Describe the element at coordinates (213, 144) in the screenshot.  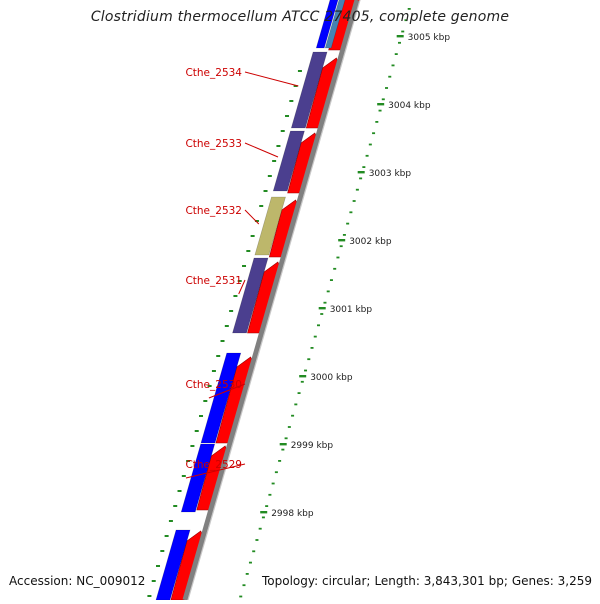
I see `gene-label: Cthe_2533` at that location.